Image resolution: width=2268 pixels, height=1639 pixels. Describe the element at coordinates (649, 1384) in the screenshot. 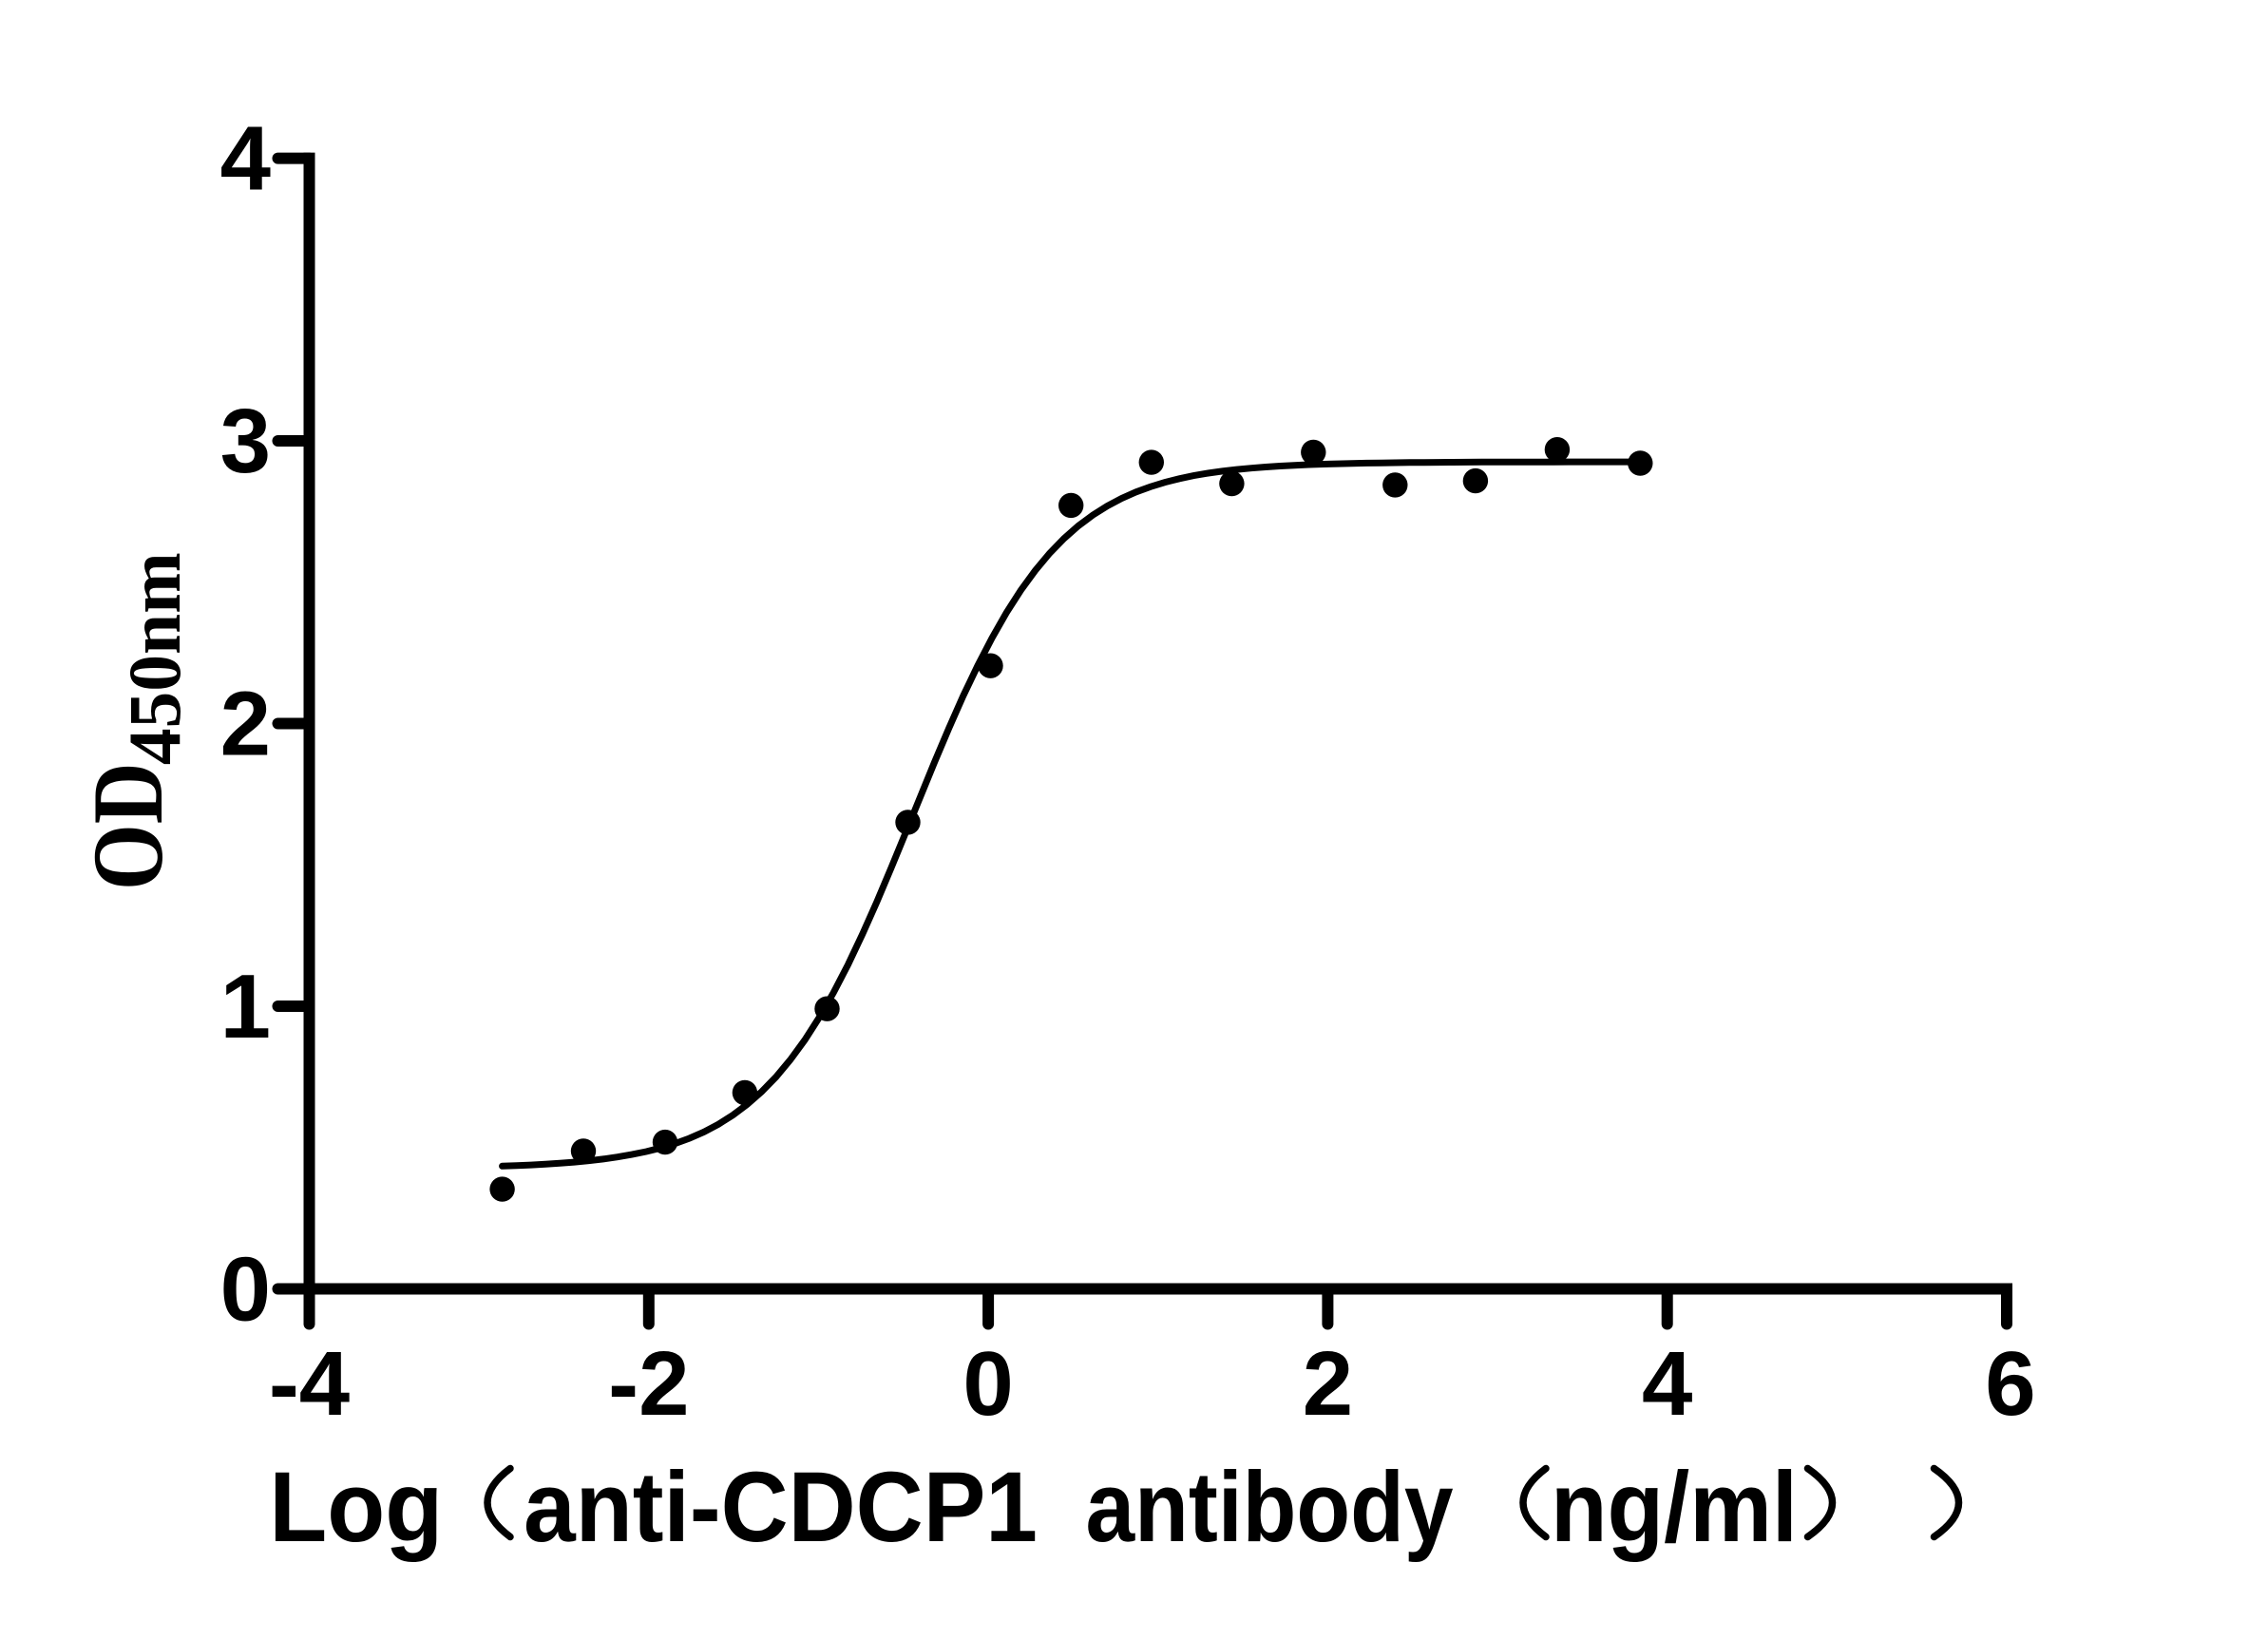

I see `svg-text: -2` at that location.